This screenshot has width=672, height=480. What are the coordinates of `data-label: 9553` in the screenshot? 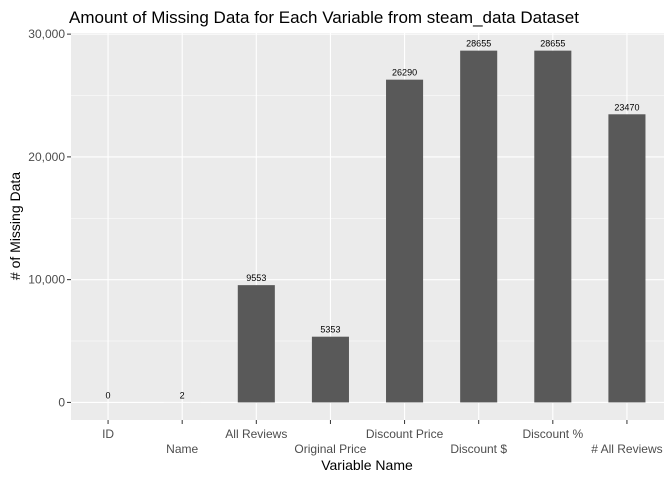 It's located at (256, 278).